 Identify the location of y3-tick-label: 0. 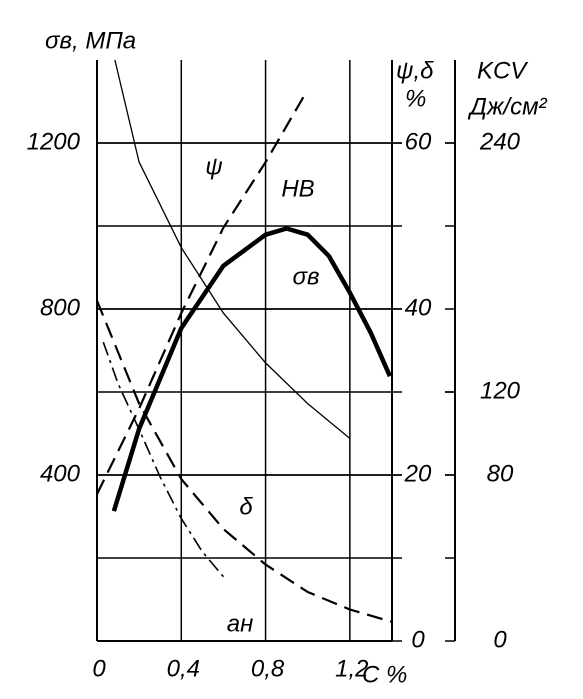
(500, 639).